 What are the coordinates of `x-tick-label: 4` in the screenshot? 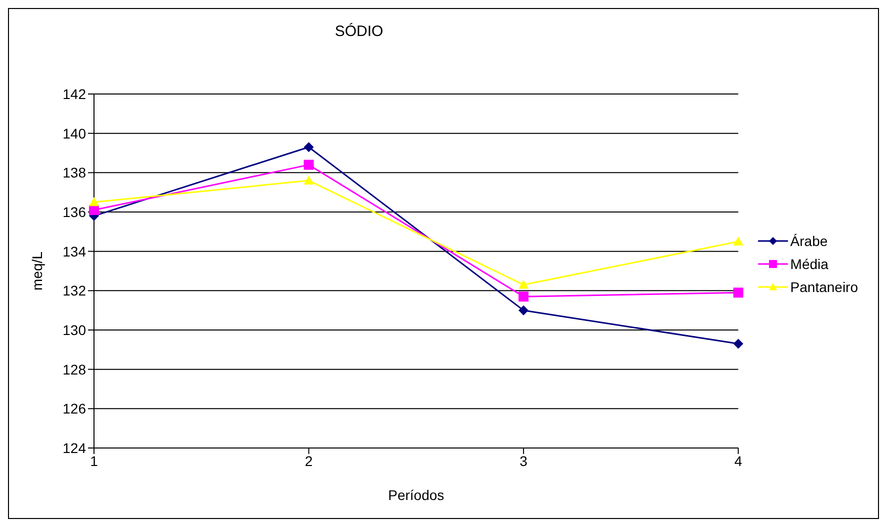 It's located at (738, 460).